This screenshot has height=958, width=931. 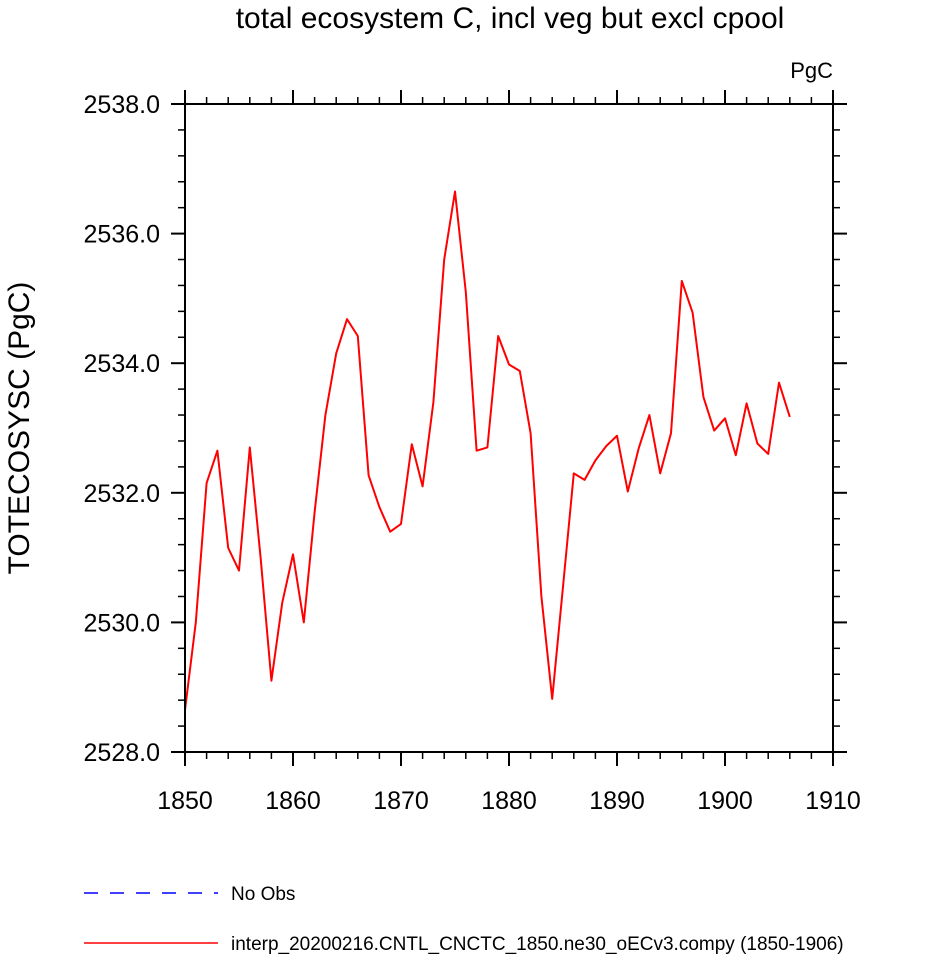 What do you see at coordinates (122, 364) in the screenshot?
I see `y-tick-label: 2534.0` at bounding box center [122, 364].